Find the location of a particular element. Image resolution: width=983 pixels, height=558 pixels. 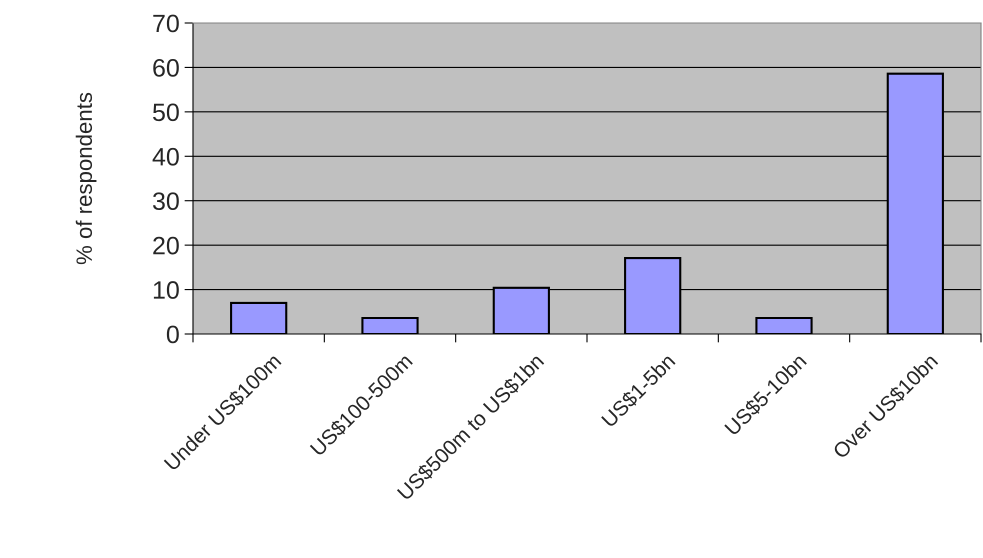

y-tick-label: 70 is located at coordinates (166, 23).